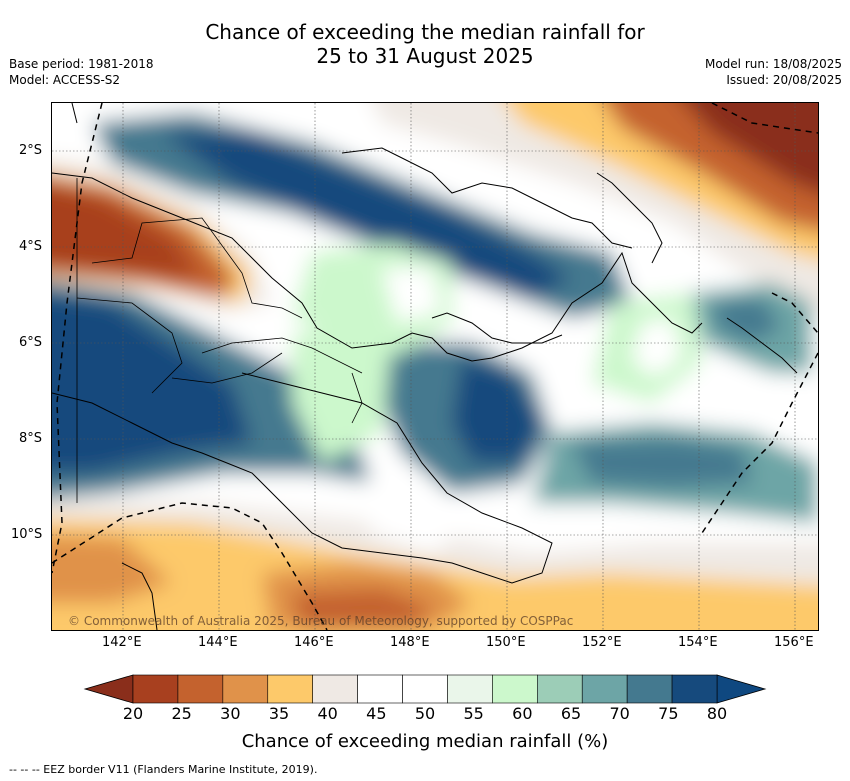 This screenshot has height=781, width=850. What do you see at coordinates (473, 713) in the screenshot?
I see `colorbar-tick-label: 55` at bounding box center [473, 713].